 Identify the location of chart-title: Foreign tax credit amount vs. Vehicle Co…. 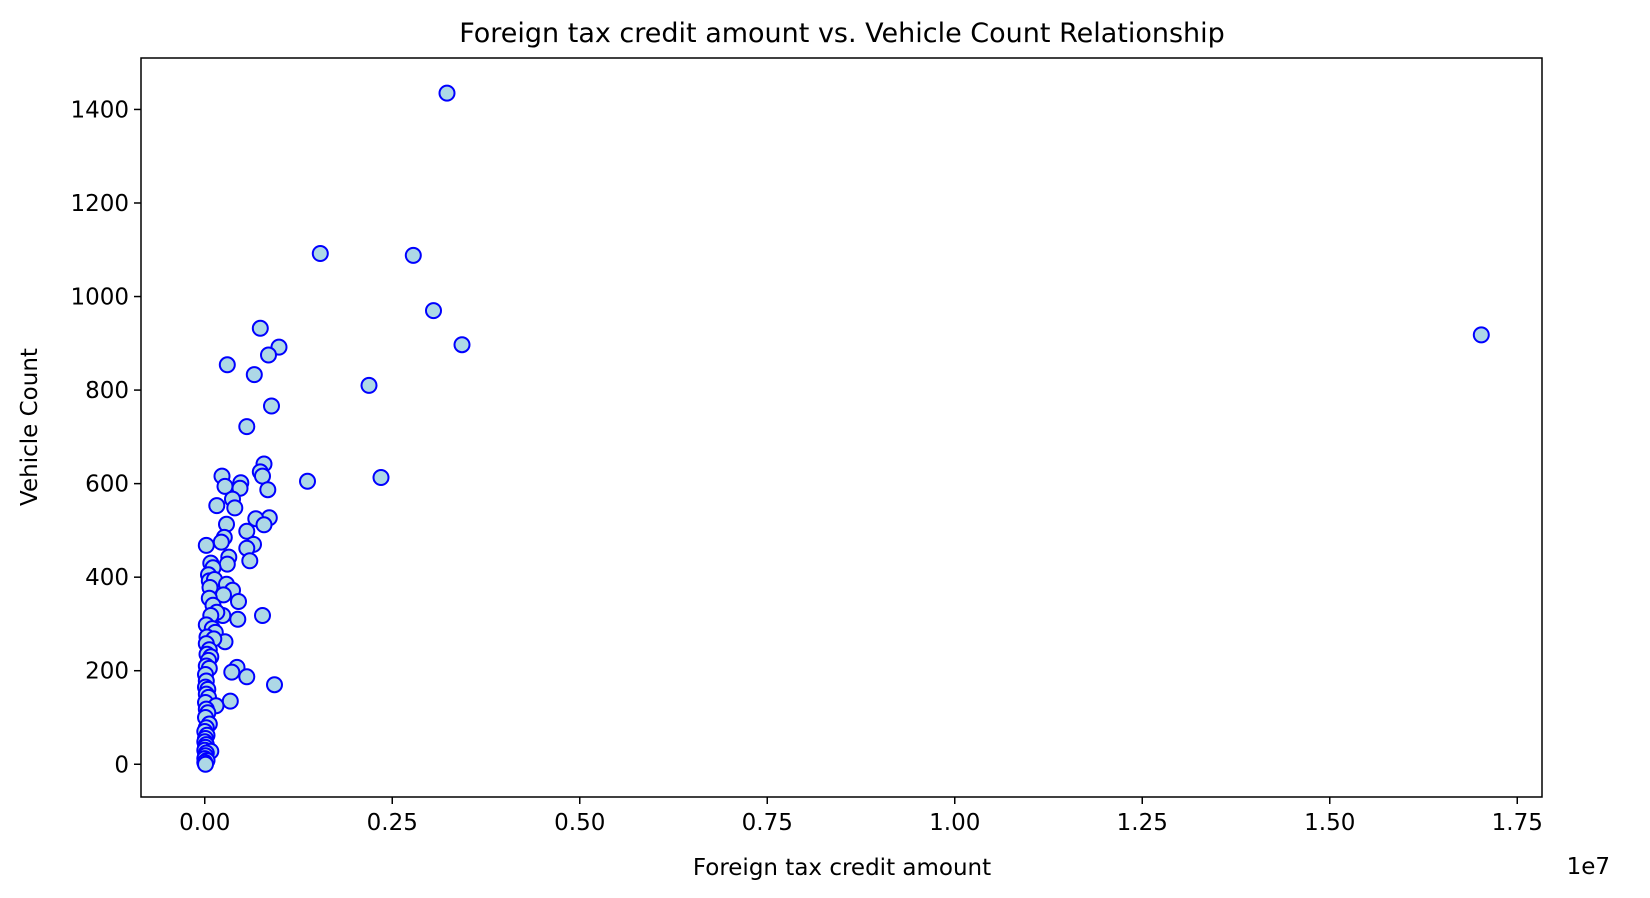
(842, 33).